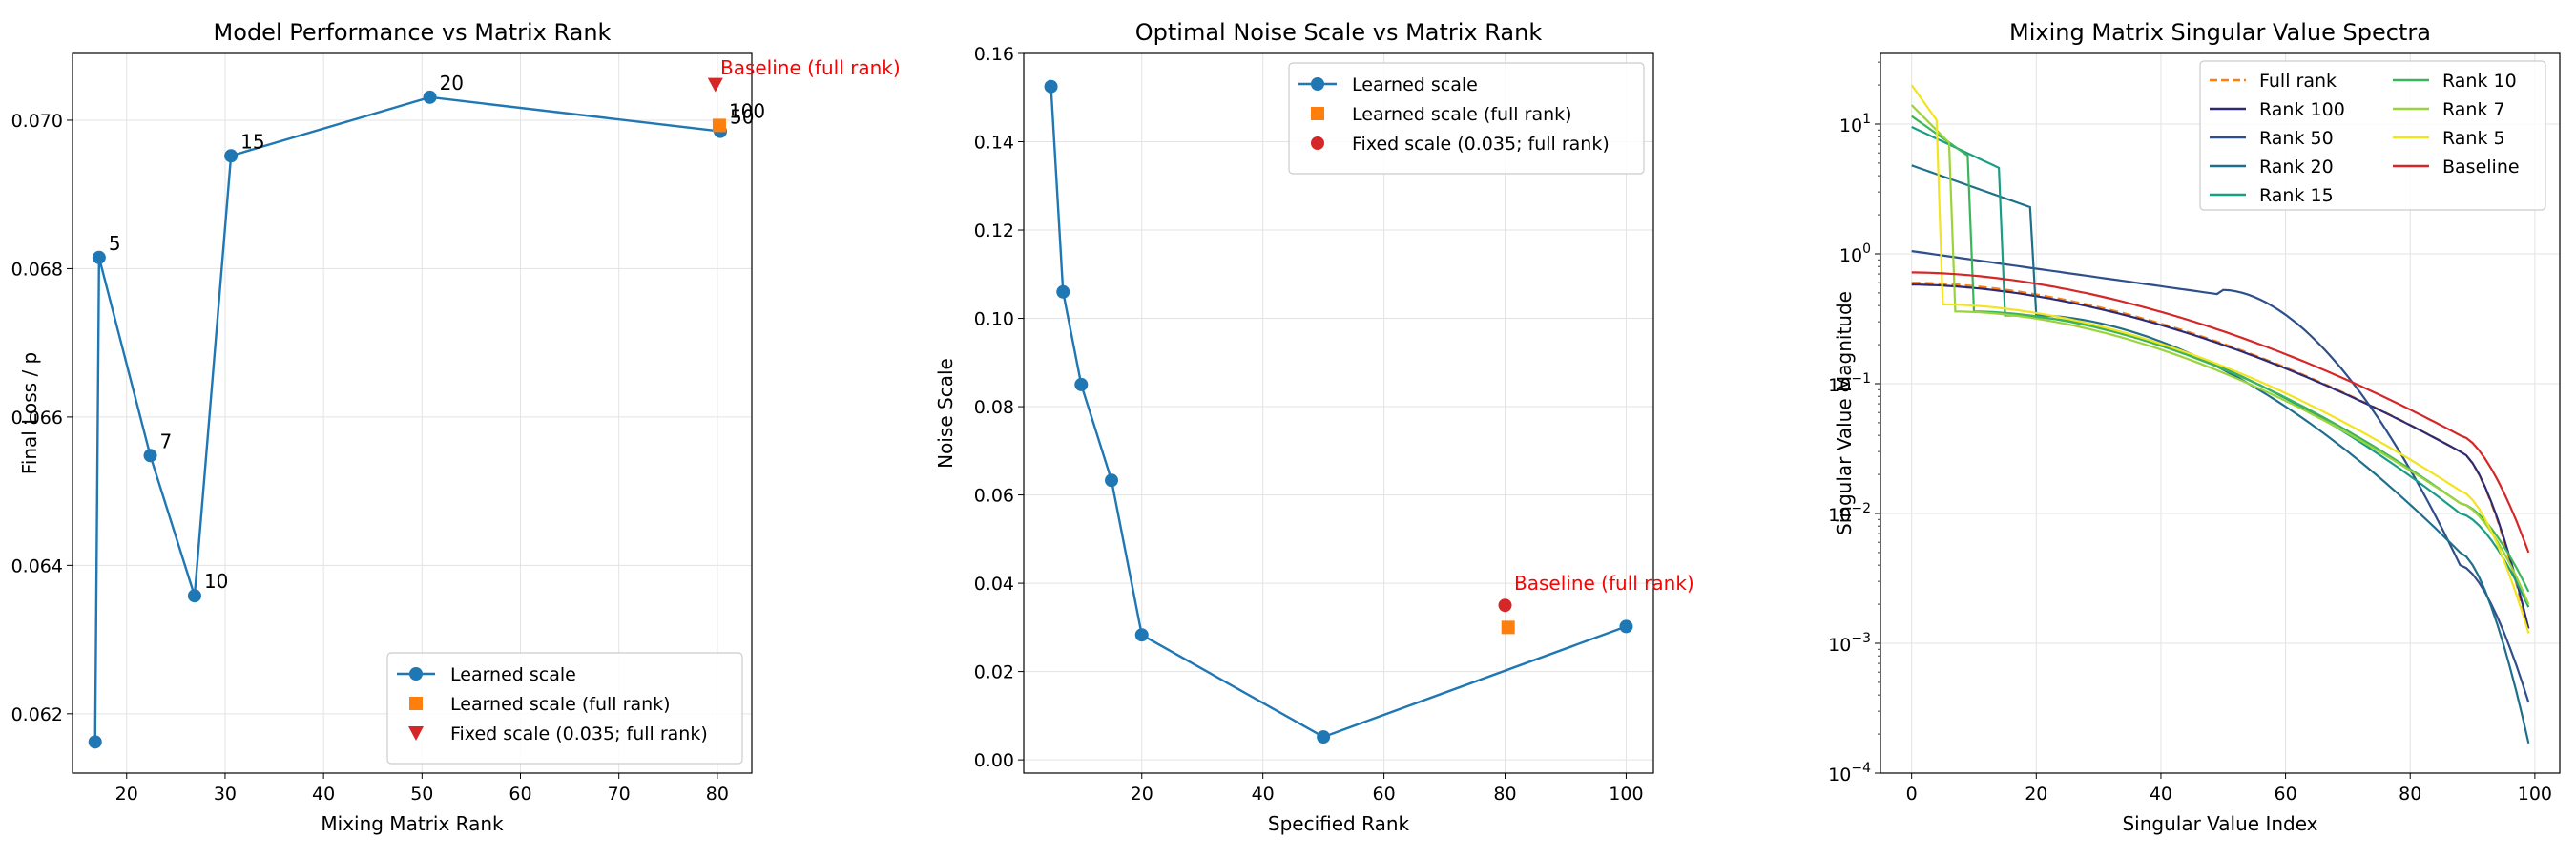 The width and height of the screenshot is (2576, 859). Describe the element at coordinates (2473, 138) in the screenshot. I see `legend-label: Rank 5` at that location.